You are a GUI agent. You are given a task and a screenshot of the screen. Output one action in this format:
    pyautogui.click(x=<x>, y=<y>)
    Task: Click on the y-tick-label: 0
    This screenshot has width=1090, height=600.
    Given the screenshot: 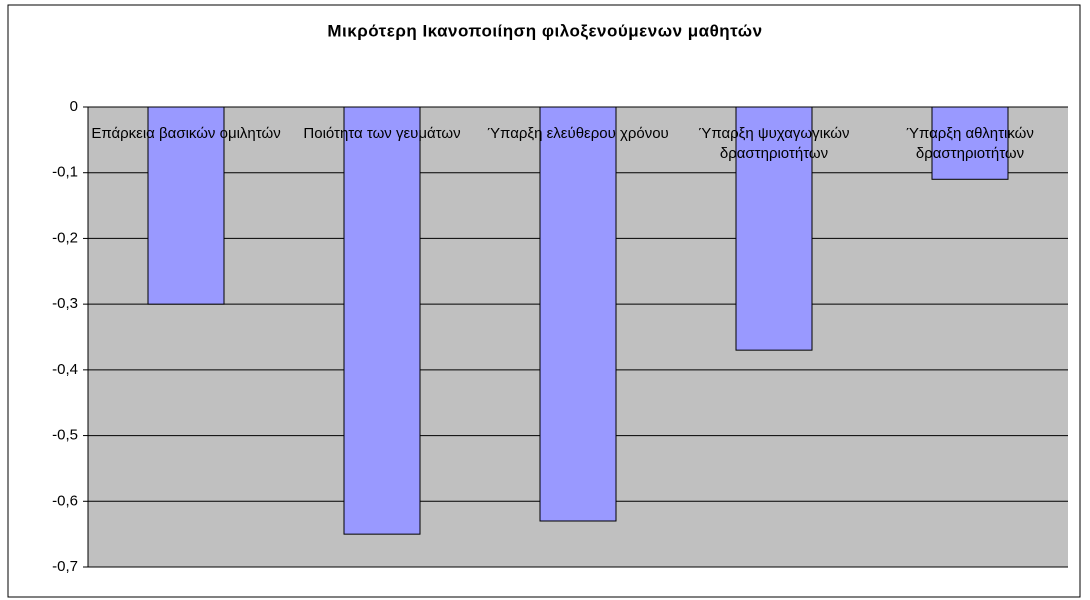 What is the action you would take?
    pyautogui.click(x=74, y=106)
    